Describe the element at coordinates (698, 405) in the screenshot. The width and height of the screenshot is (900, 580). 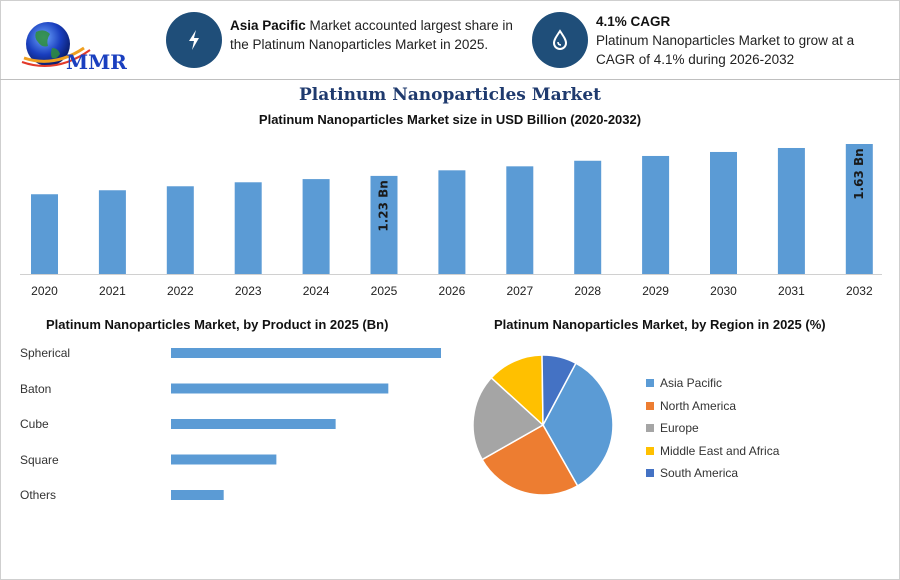
I see `legend-label: North America` at that location.